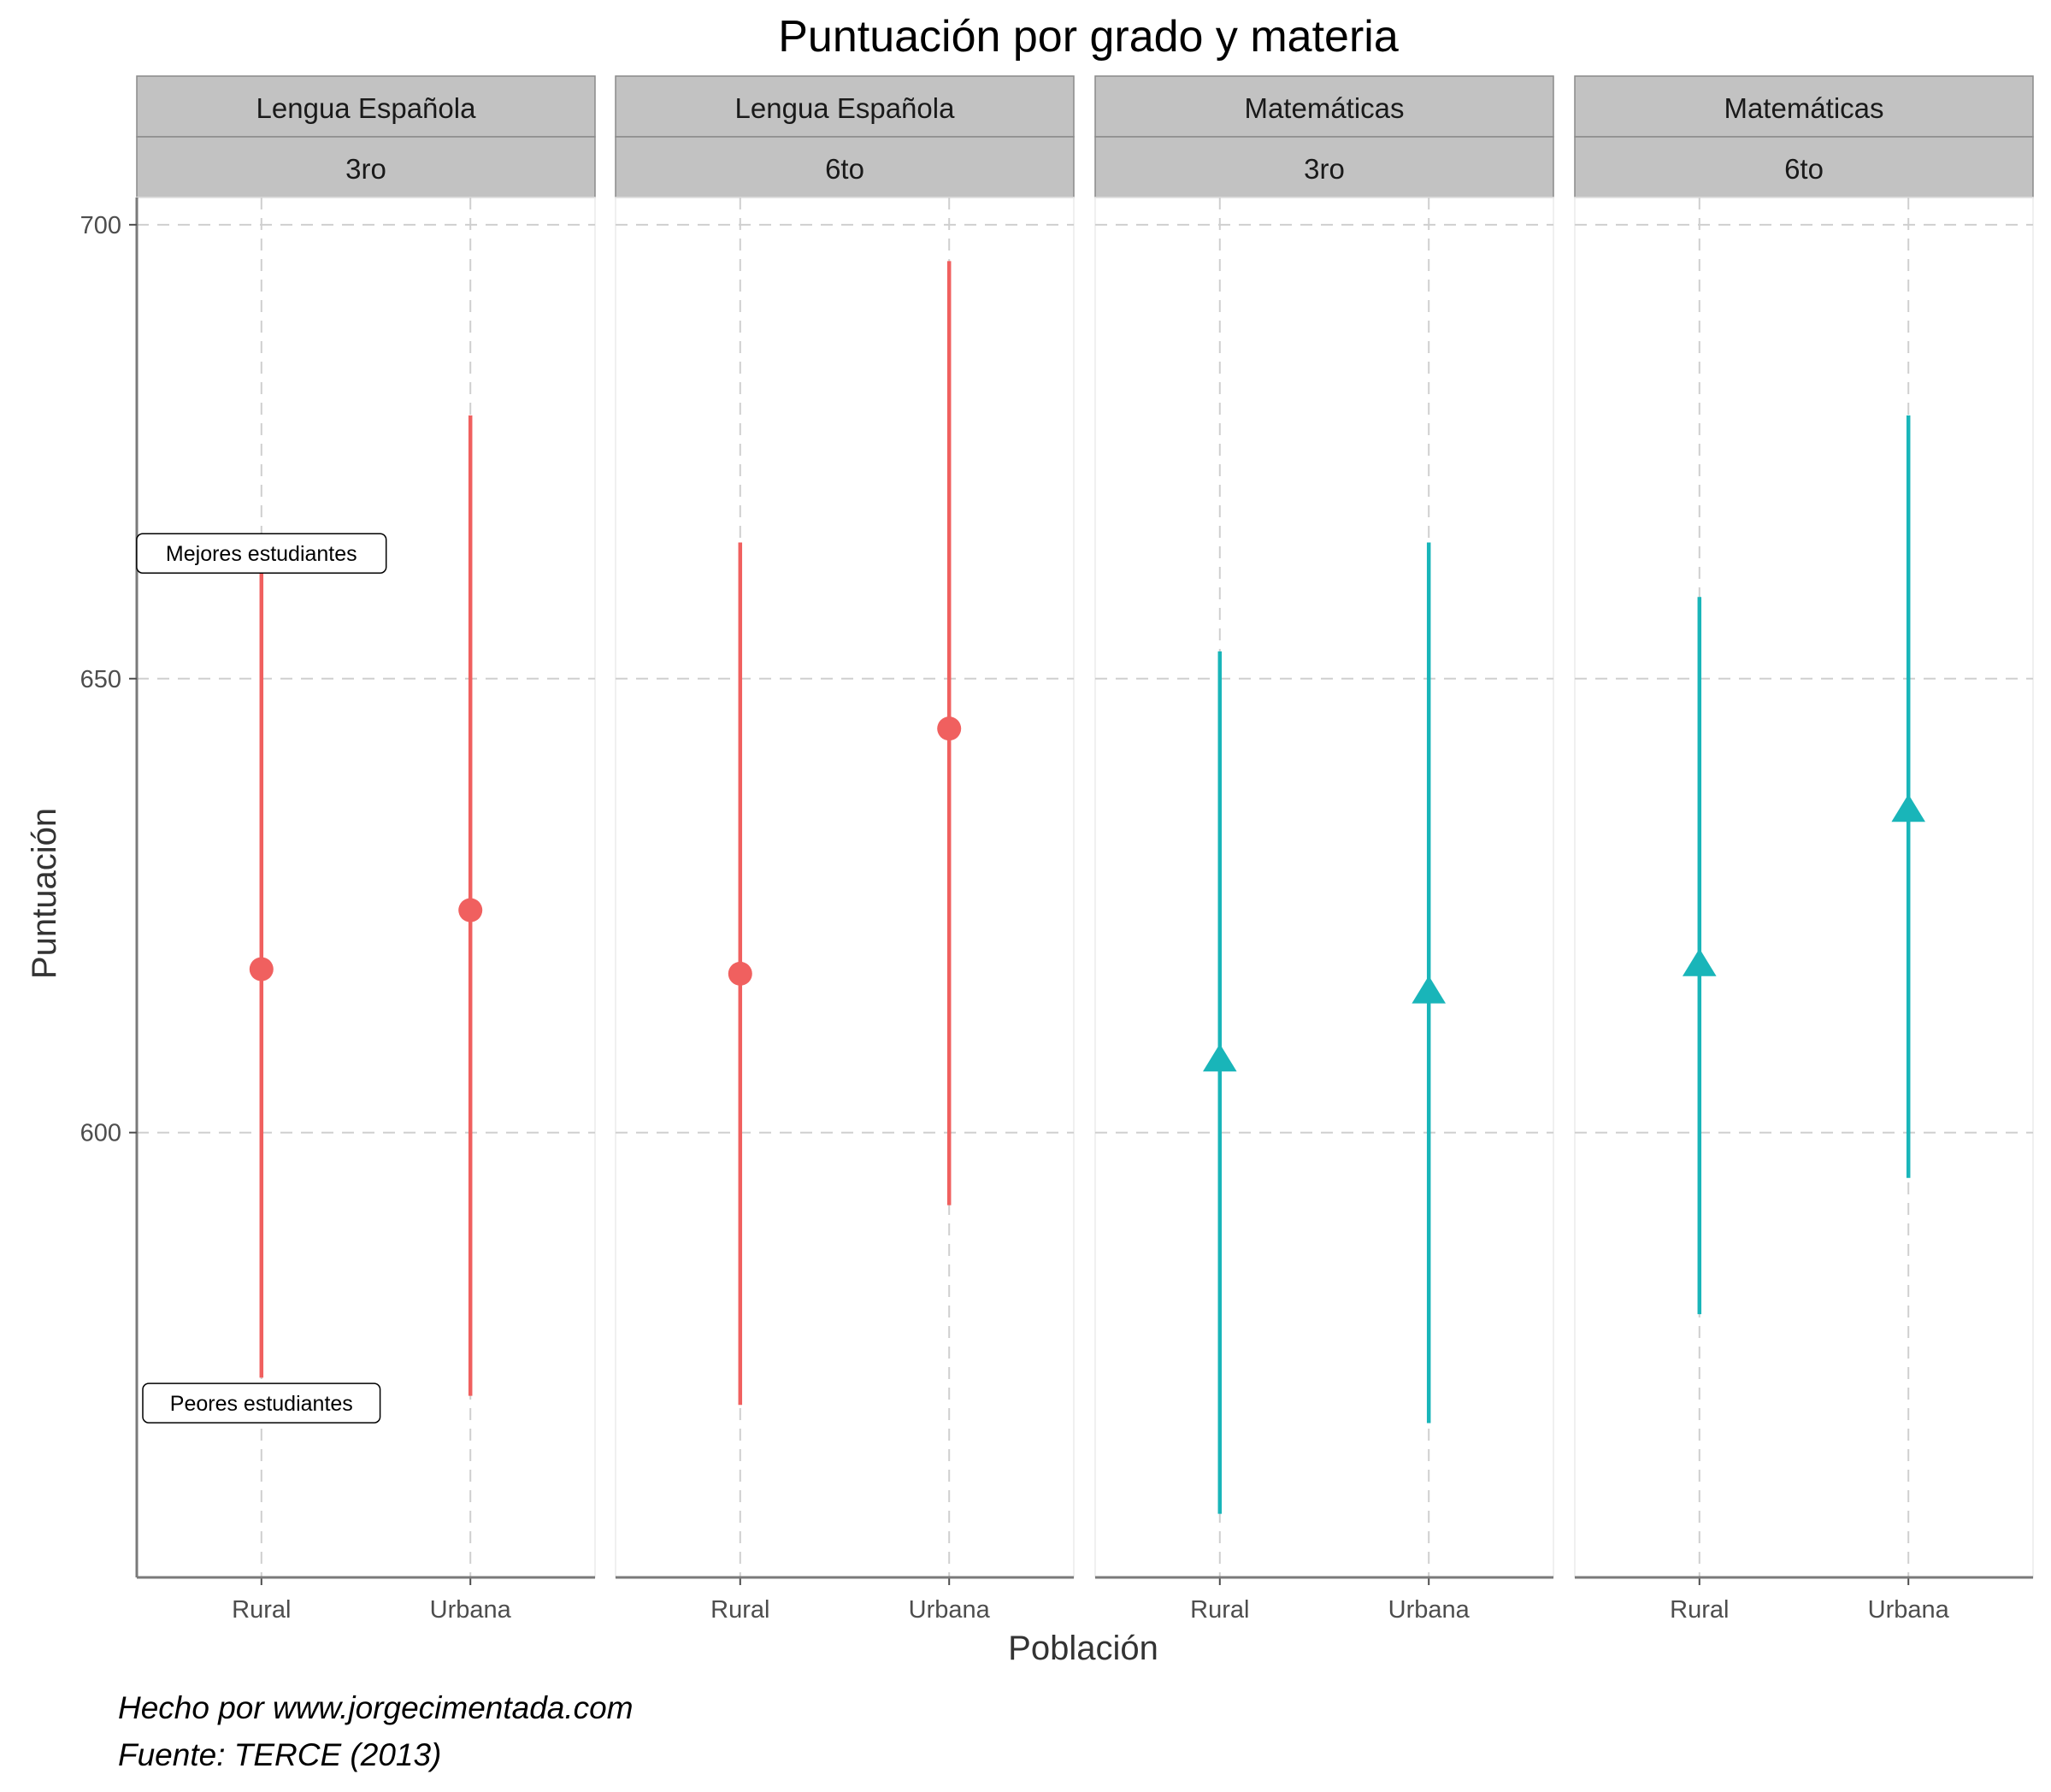  Describe the element at coordinates (376, 1707) in the screenshot. I see `caption-line-1: Hecho por www.jorgecimentada.com` at that location.